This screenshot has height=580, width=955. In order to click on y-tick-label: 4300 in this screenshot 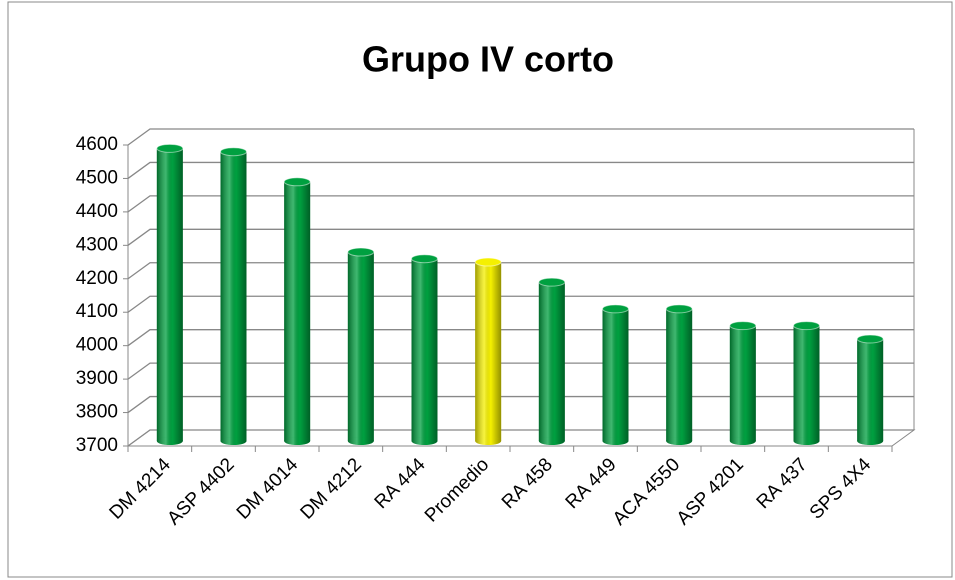, I will do `click(97, 244)`.